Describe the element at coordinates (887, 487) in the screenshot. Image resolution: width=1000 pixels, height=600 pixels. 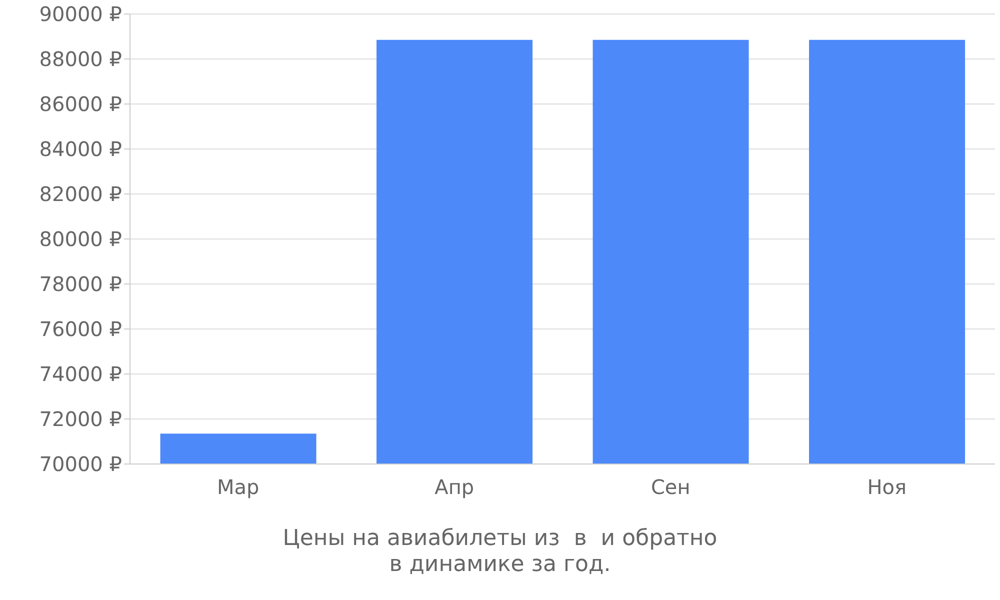
I see `x-tick-label: Ноя` at that location.